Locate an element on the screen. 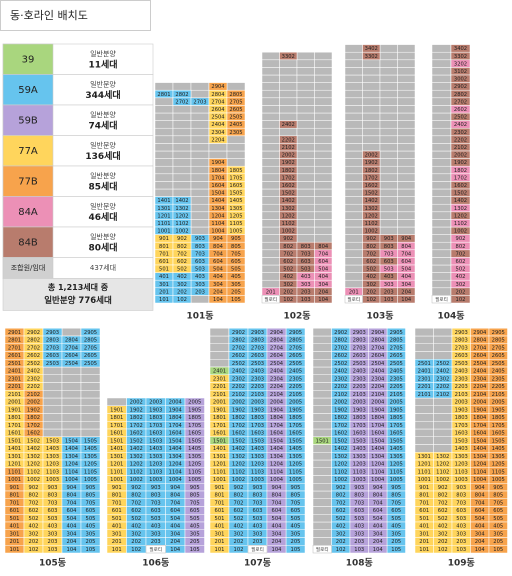 The height and width of the screenshot is (576, 512). unit-label: 101 is located at coordinates (117, 550).